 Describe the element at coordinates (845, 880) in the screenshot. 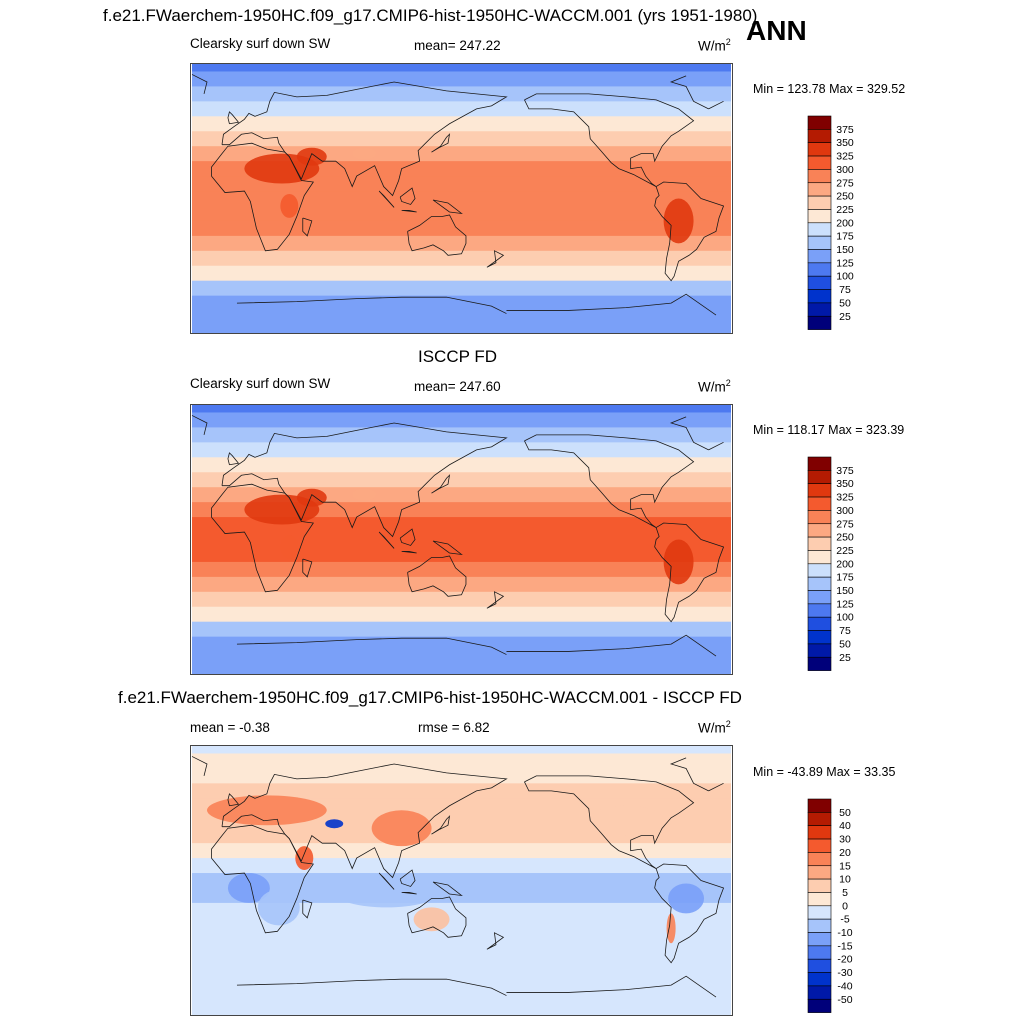

I see `colorbar-tick-label: 10` at that location.